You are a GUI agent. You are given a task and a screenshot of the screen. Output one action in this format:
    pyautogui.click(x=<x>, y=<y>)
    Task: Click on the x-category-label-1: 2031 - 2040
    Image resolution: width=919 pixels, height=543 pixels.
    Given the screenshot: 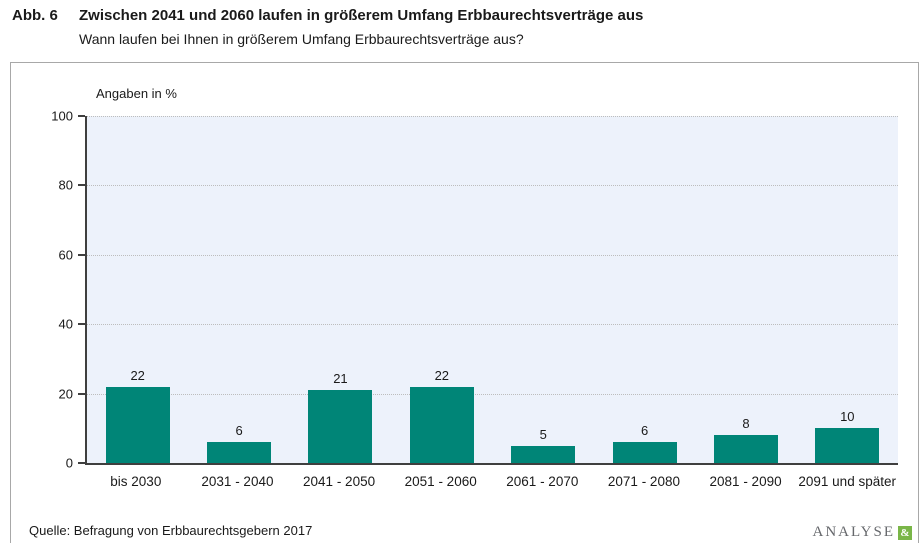 What is the action you would take?
    pyautogui.click(x=237, y=481)
    